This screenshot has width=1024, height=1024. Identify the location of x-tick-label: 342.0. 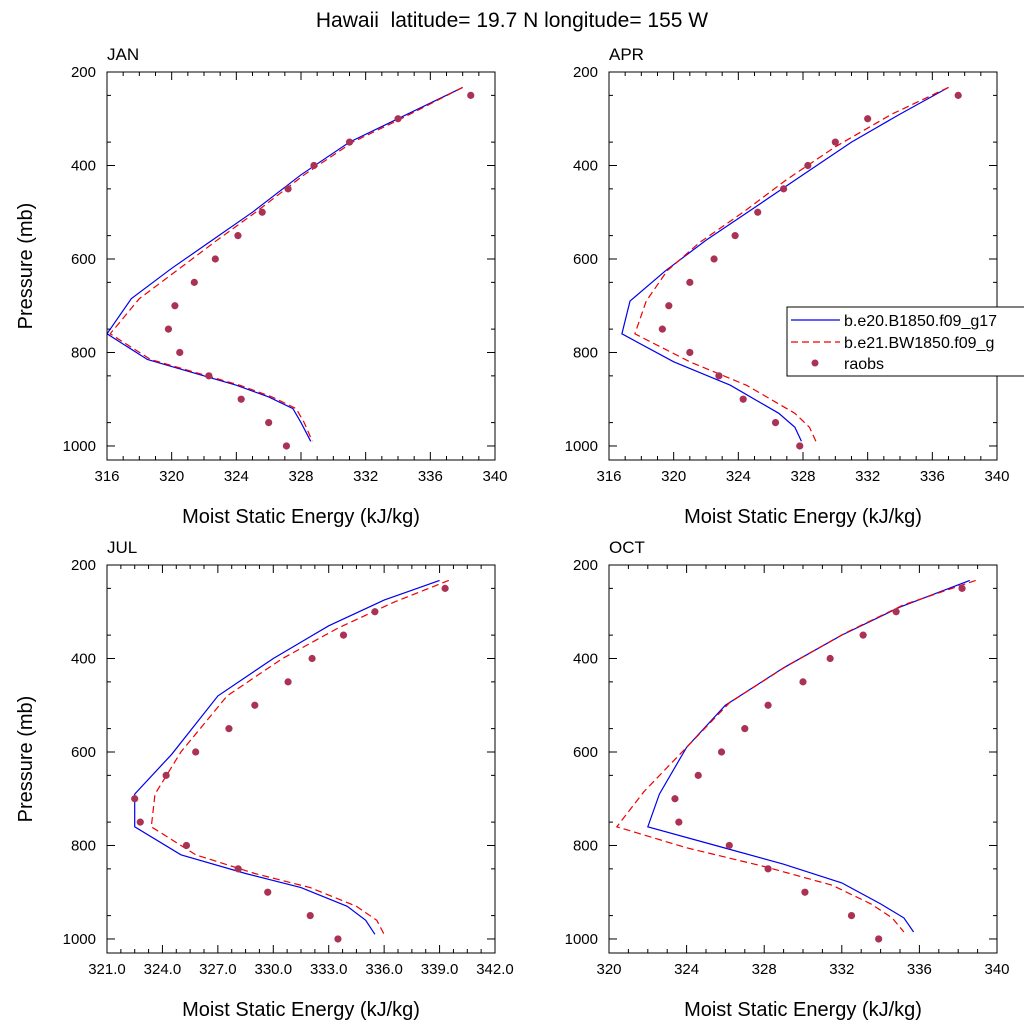
(495, 969).